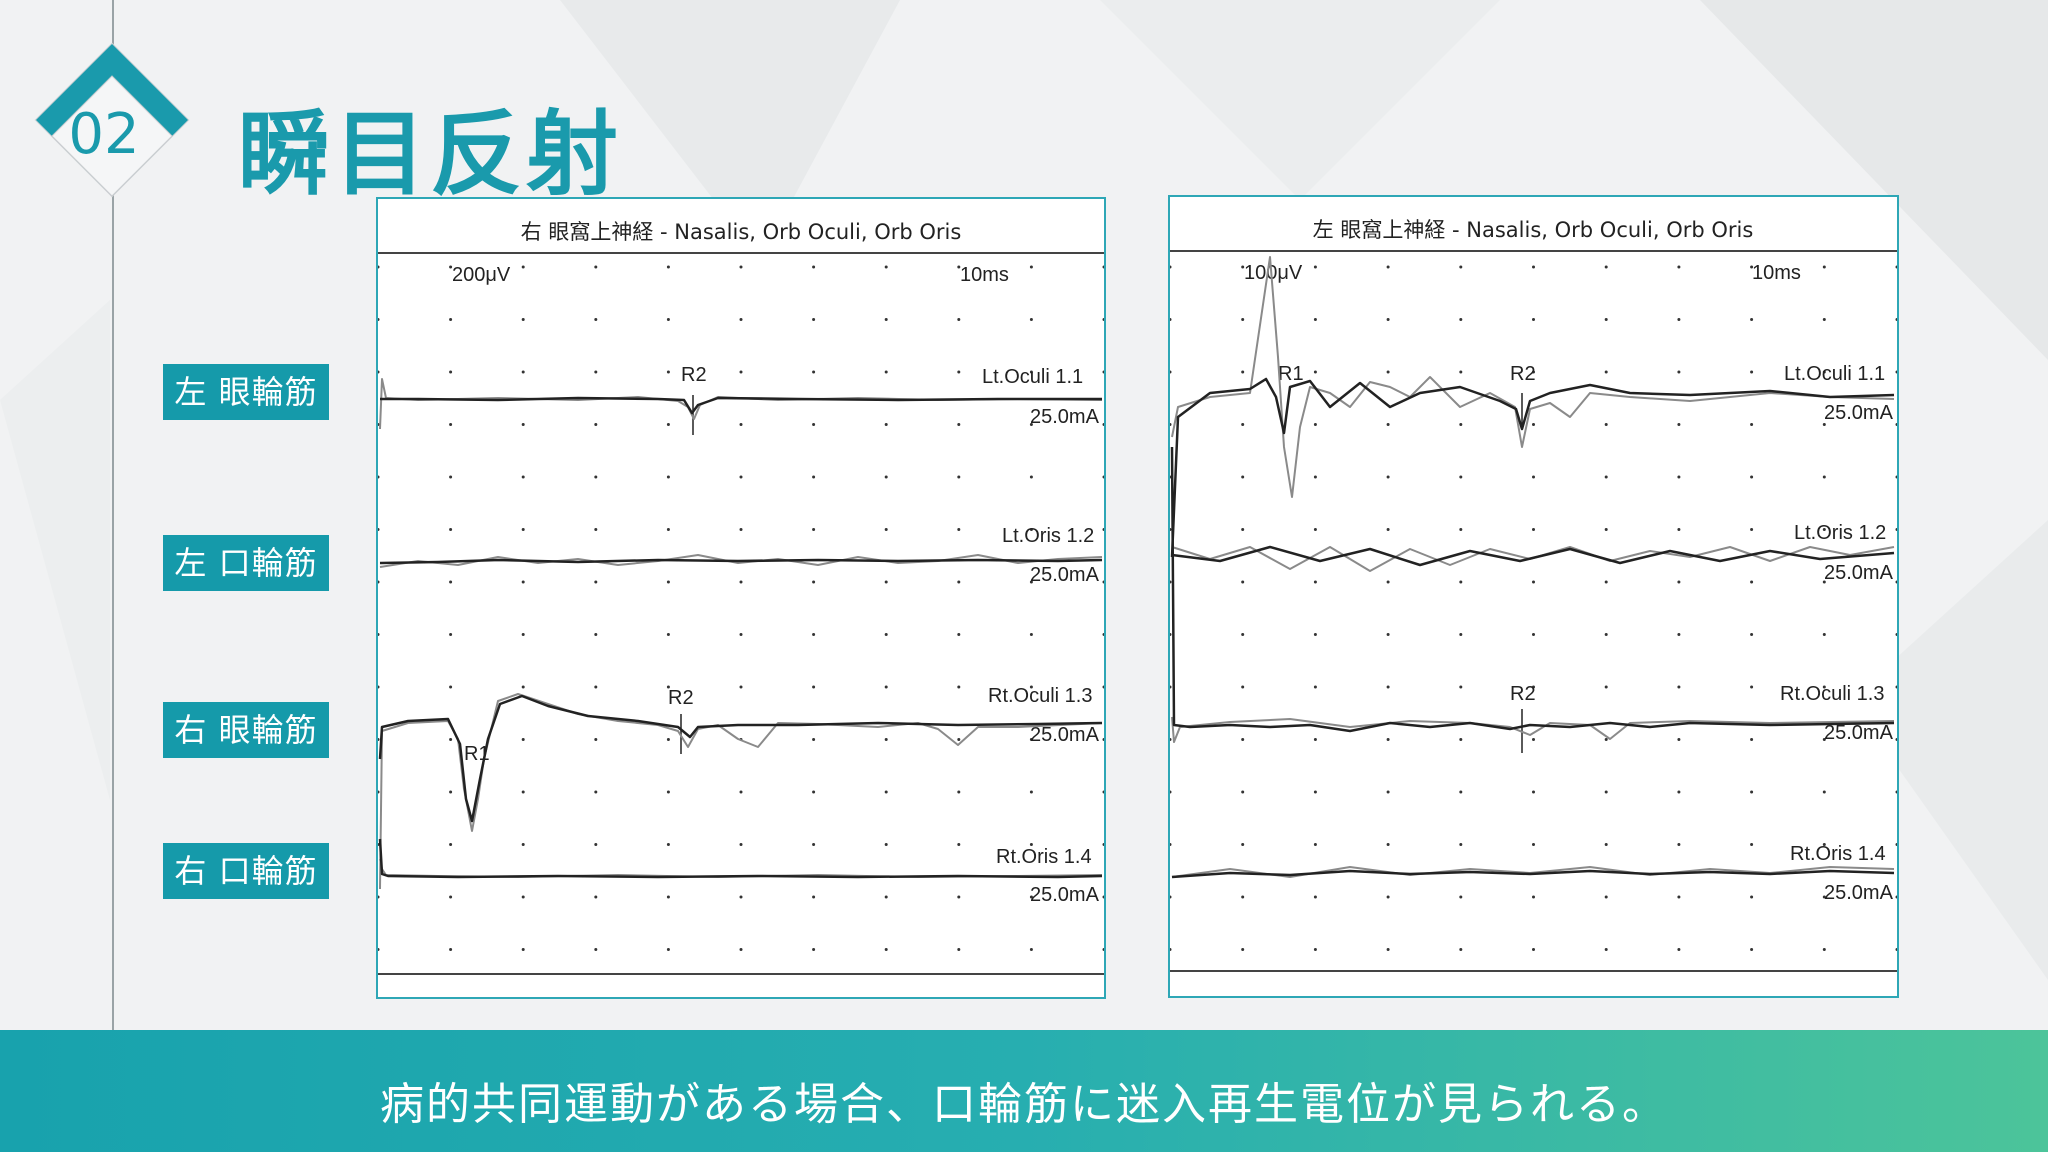 This screenshot has width=2048, height=1152. Describe the element at coordinates (113, 515) in the screenshot. I see `vertical-divider` at that location.